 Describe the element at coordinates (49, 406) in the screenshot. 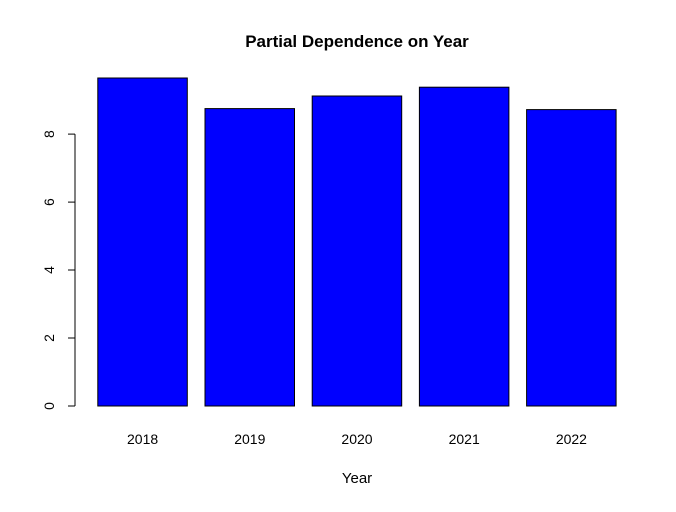

I see `y-tick-label-0: 0` at that location.